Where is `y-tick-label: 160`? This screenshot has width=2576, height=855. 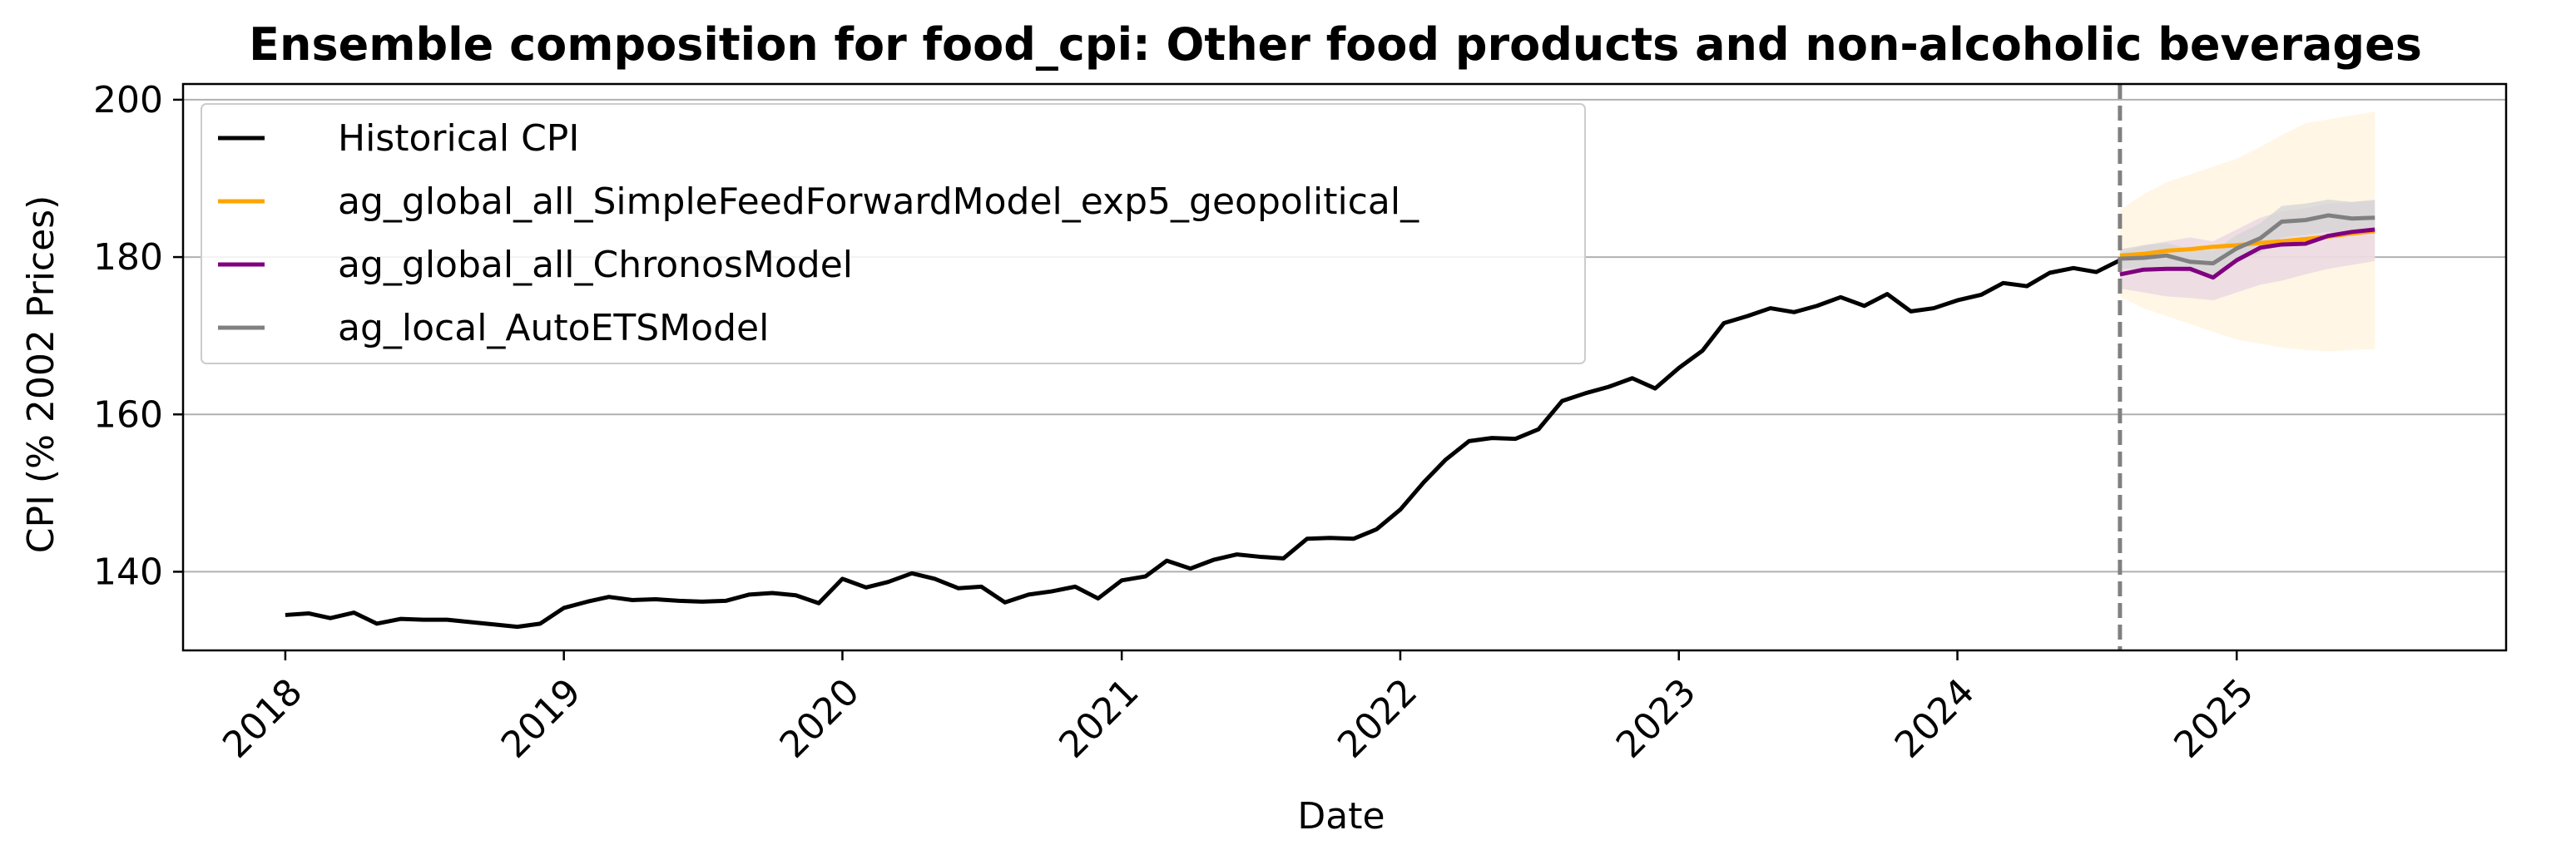
y-tick-label: 160 is located at coordinates (128, 415).